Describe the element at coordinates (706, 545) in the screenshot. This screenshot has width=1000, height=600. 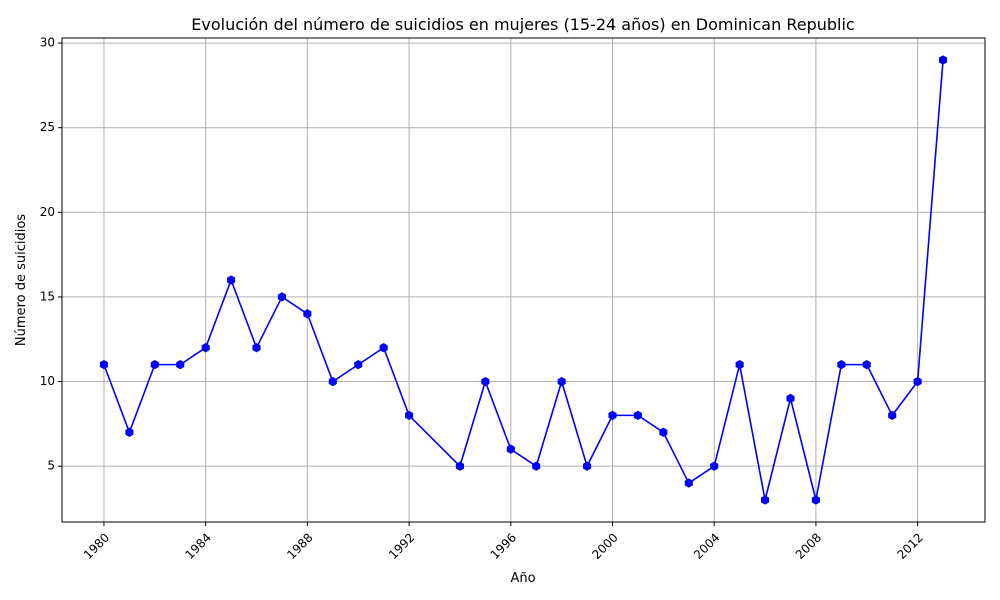
I see `x-tick-label: 2004` at that location.